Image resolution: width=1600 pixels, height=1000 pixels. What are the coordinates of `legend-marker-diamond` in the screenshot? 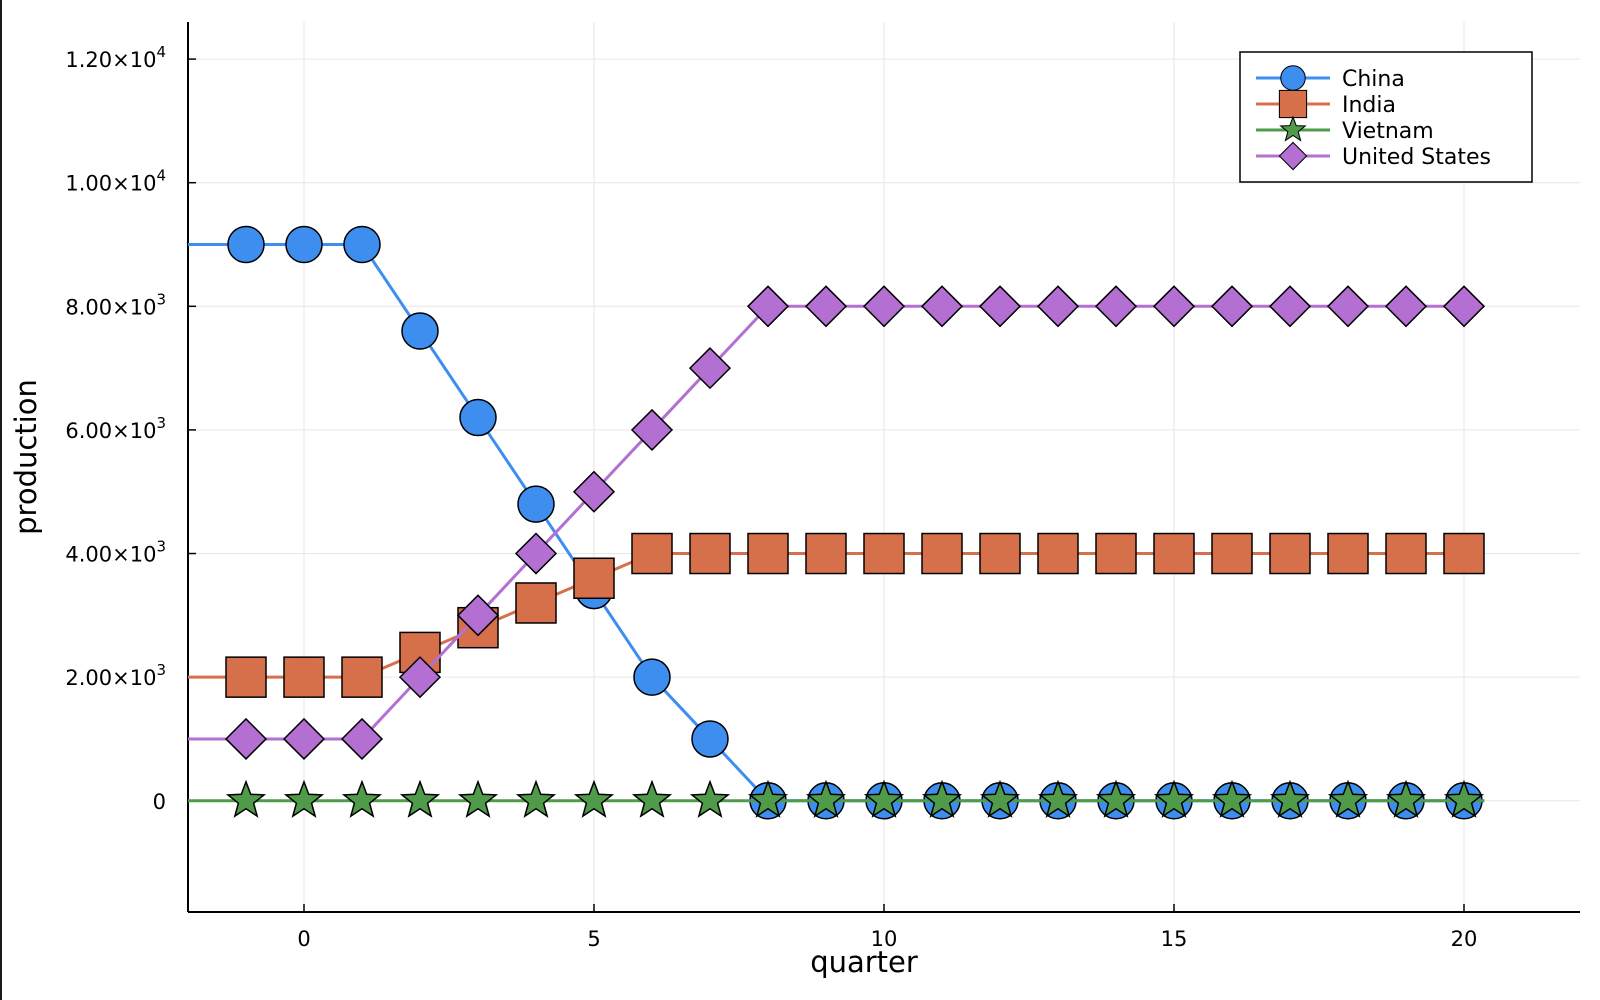 It's located at (1293, 156).